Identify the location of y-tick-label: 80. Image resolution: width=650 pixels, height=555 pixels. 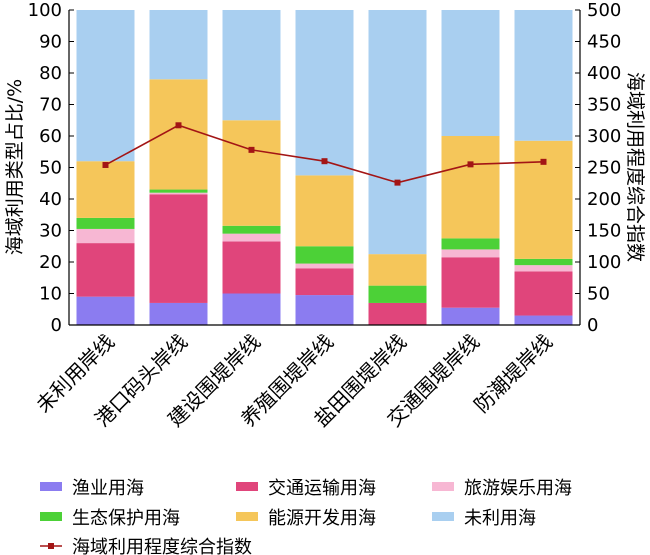
(50, 73).